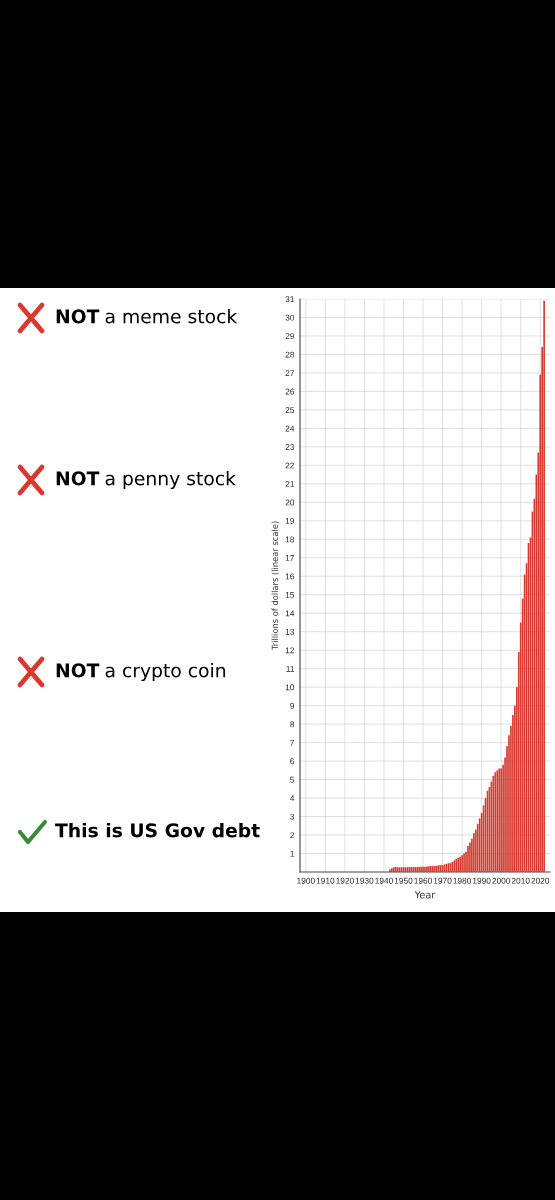 Image resolution: width=555 pixels, height=1200 pixels. I want to click on y-tick-label: 25, so click(290, 410).